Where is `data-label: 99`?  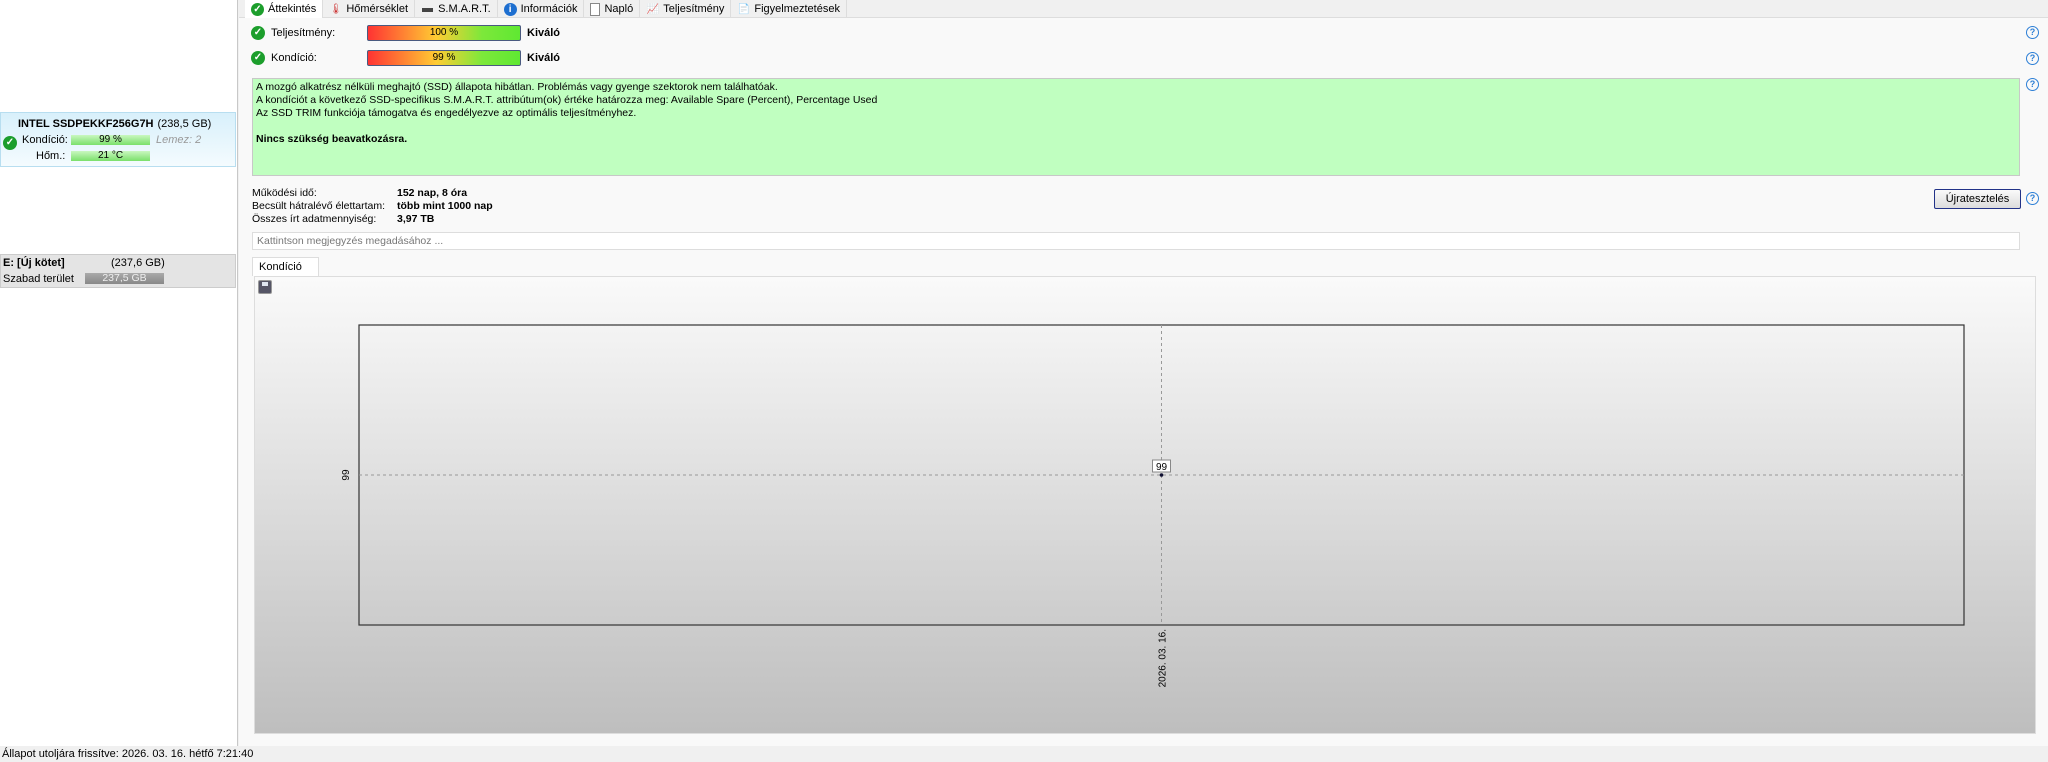
data-label: 99 is located at coordinates (1162, 467).